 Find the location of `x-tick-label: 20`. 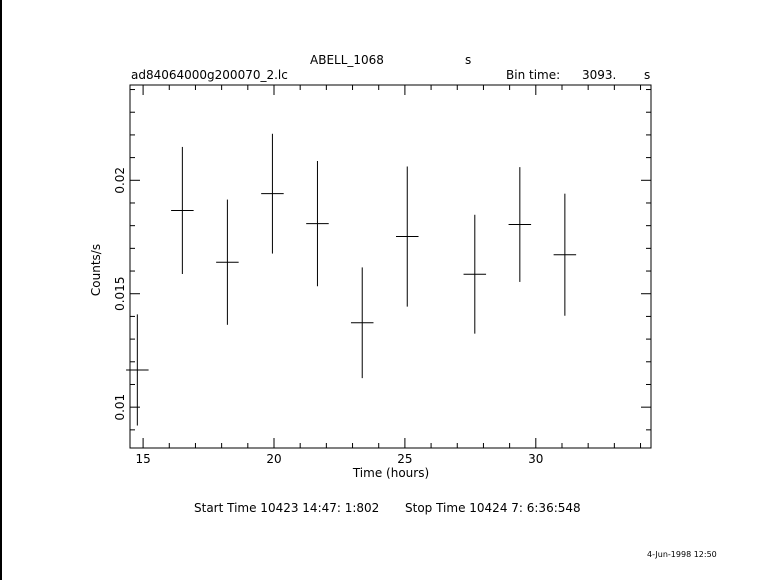

x-tick-label: 20 is located at coordinates (273, 459).